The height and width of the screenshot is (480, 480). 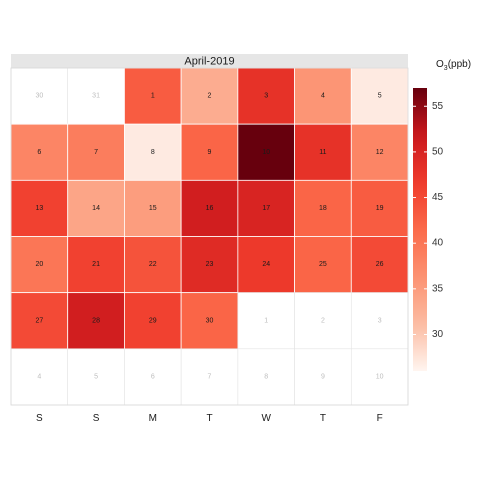 What do you see at coordinates (438, 288) in the screenshot?
I see `colorbar-tick-label: 35` at bounding box center [438, 288].